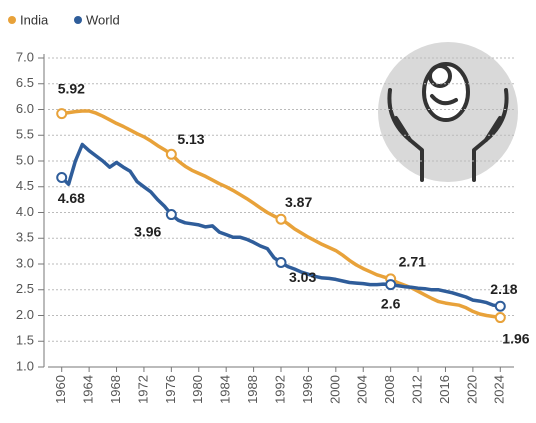 This screenshot has width=536, height=423. I want to click on x-tick-label: 2016, so click(444, 389).